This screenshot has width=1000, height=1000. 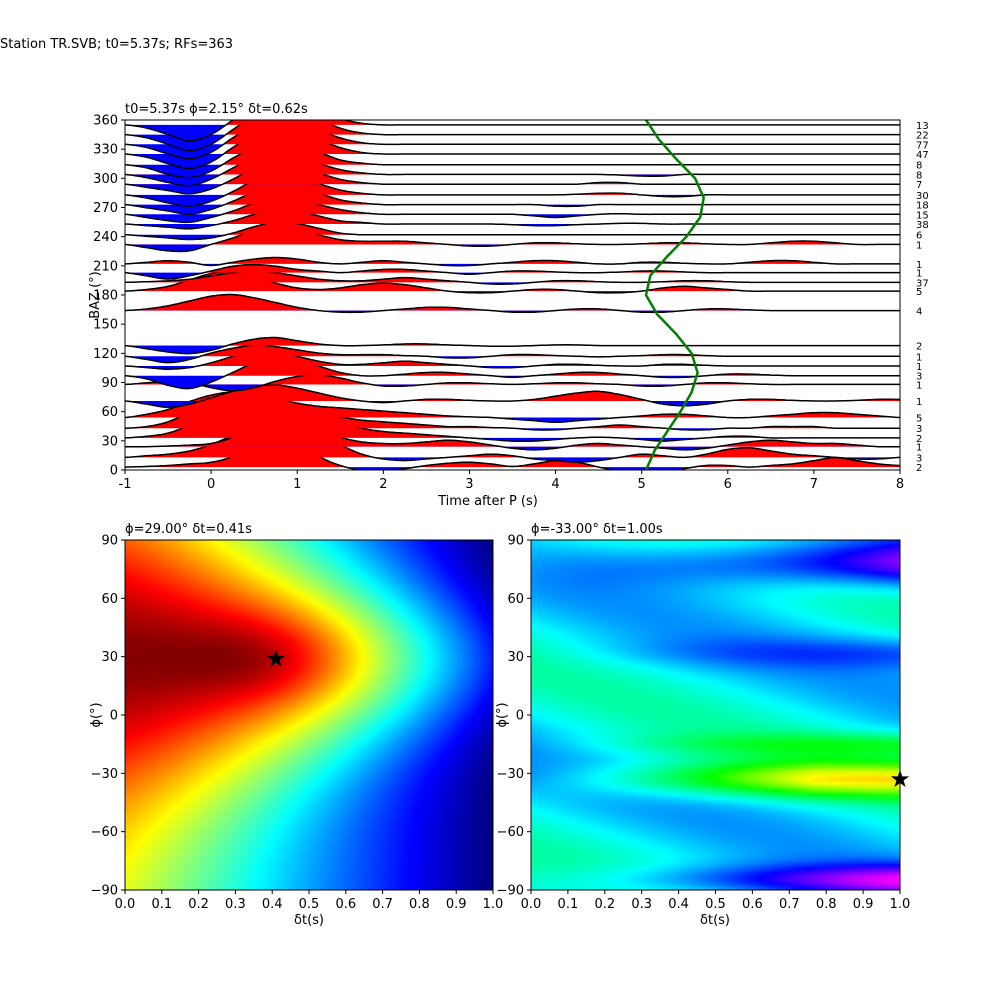 I want to click on rf-y-ticks: 0 30 60 90 120 150 180 210 240 270 300 330 360, so click(x=109, y=296).